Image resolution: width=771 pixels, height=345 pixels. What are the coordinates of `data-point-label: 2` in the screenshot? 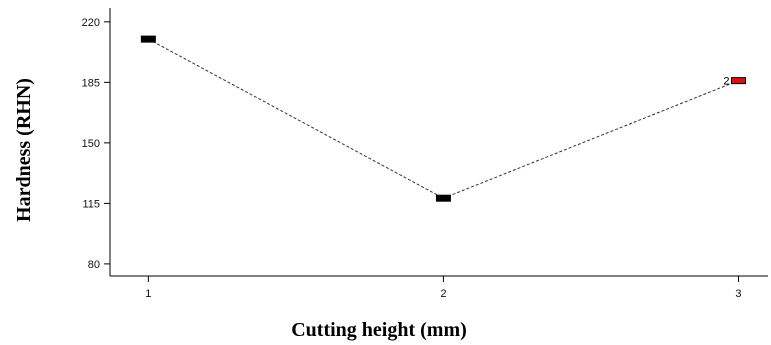 It's located at (726, 82).